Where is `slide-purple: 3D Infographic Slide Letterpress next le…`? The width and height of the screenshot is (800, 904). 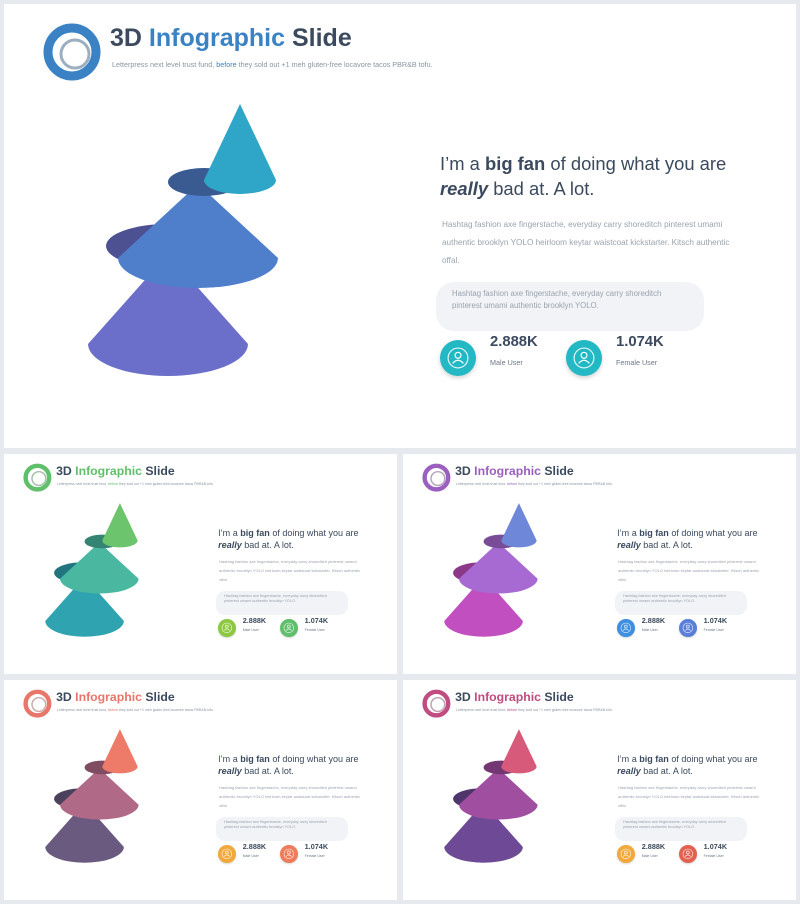
slide-purple: 3D Infographic Slide Letterpress next le… is located at coordinates (599, 564).